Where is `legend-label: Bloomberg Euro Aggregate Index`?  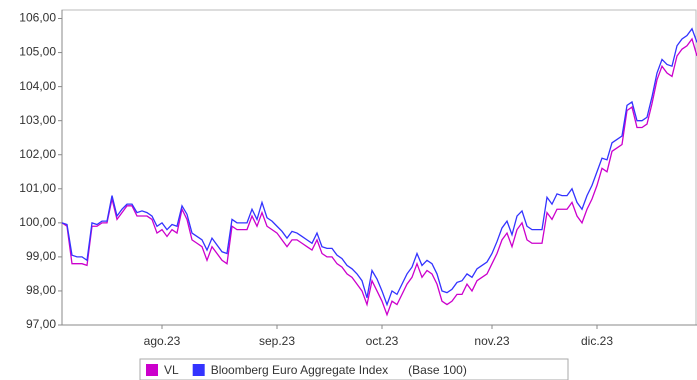
legend-label: Bloomberg Euro Aggregate Index is located at coordinates (299, 370).